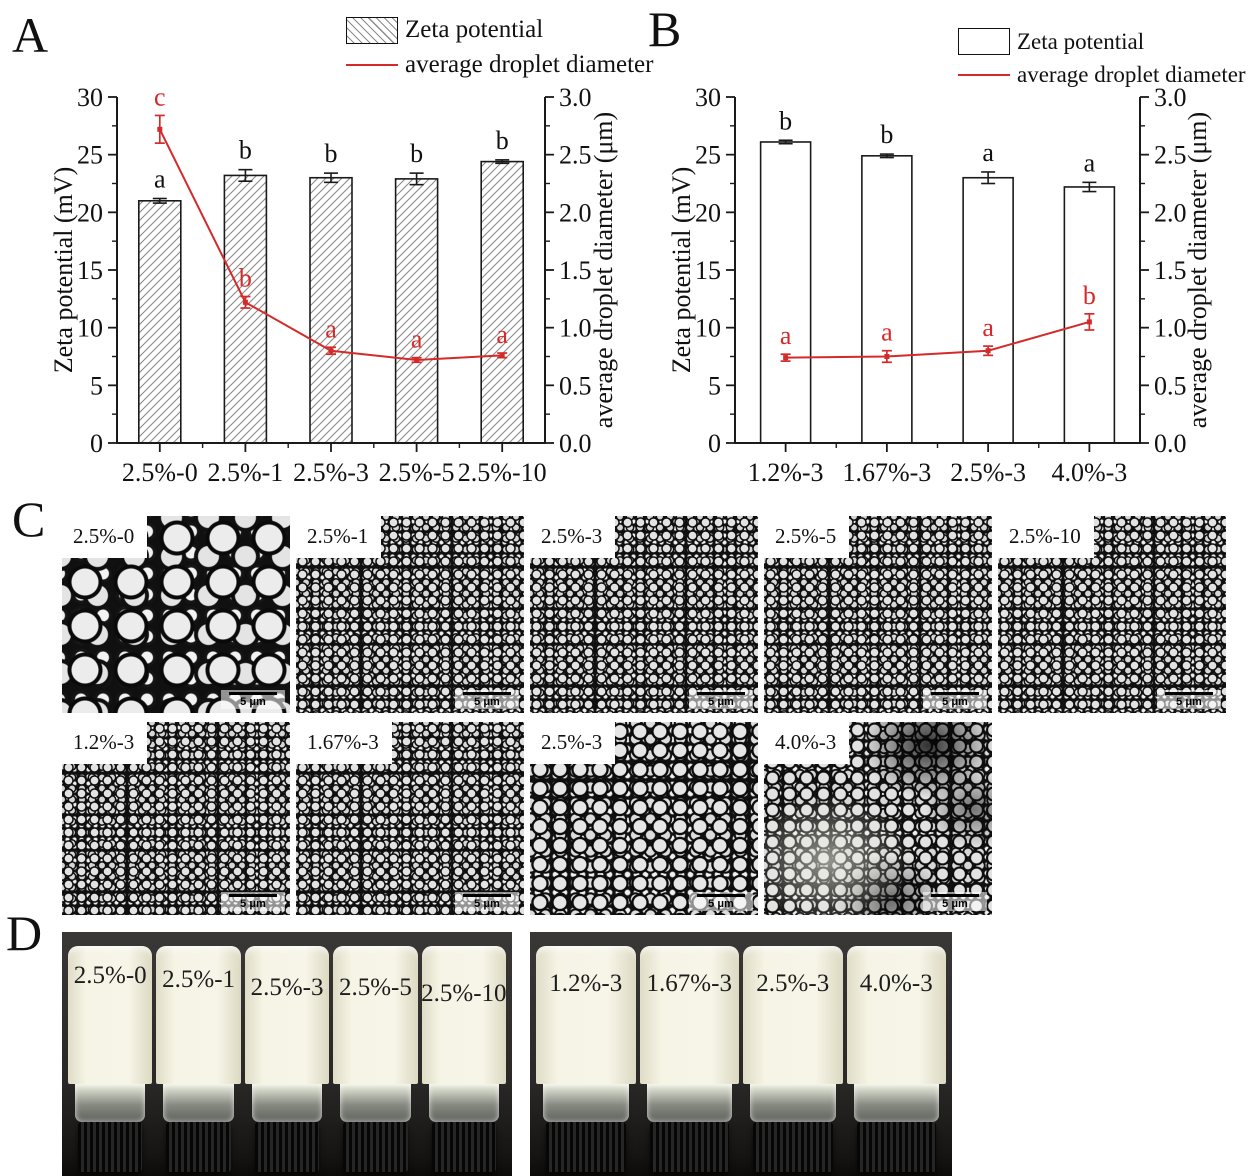  Describe the element at coordinates (105, 537) in the screenshot. I see `micrograph-label: 2.5%-0` at that location.